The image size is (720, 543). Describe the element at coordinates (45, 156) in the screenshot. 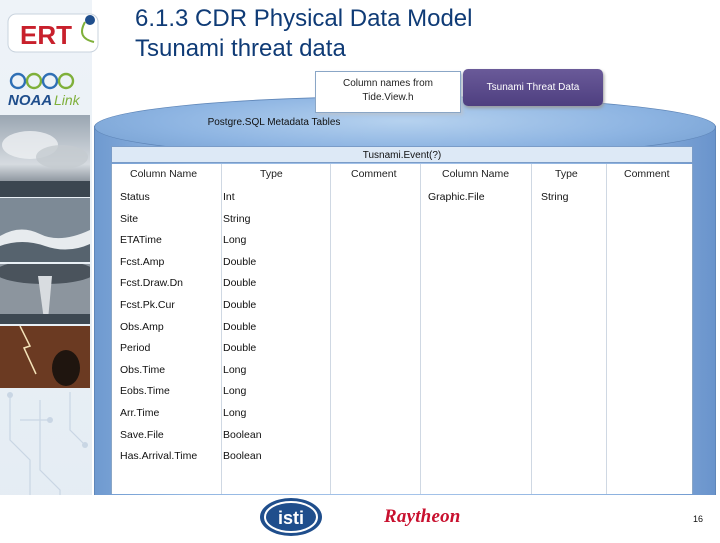

I see `weather-photo-clouds` at that location.